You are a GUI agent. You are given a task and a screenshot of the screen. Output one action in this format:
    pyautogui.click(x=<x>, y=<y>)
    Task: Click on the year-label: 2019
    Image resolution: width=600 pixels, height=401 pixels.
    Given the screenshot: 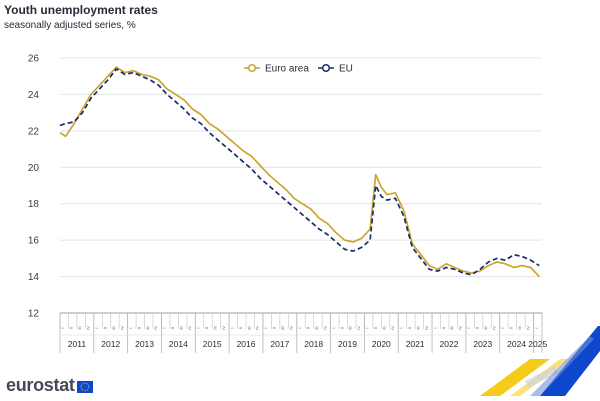 What is the action you would take?
    pyautogui.click(x=347, y=344)
    